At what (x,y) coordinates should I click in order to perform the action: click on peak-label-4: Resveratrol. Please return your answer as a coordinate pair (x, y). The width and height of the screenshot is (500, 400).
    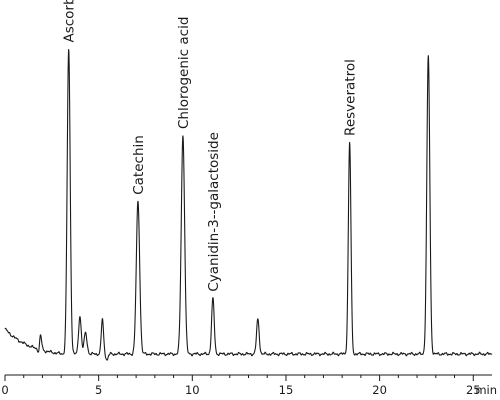
    Looking at the image, I should click on (351, 97).